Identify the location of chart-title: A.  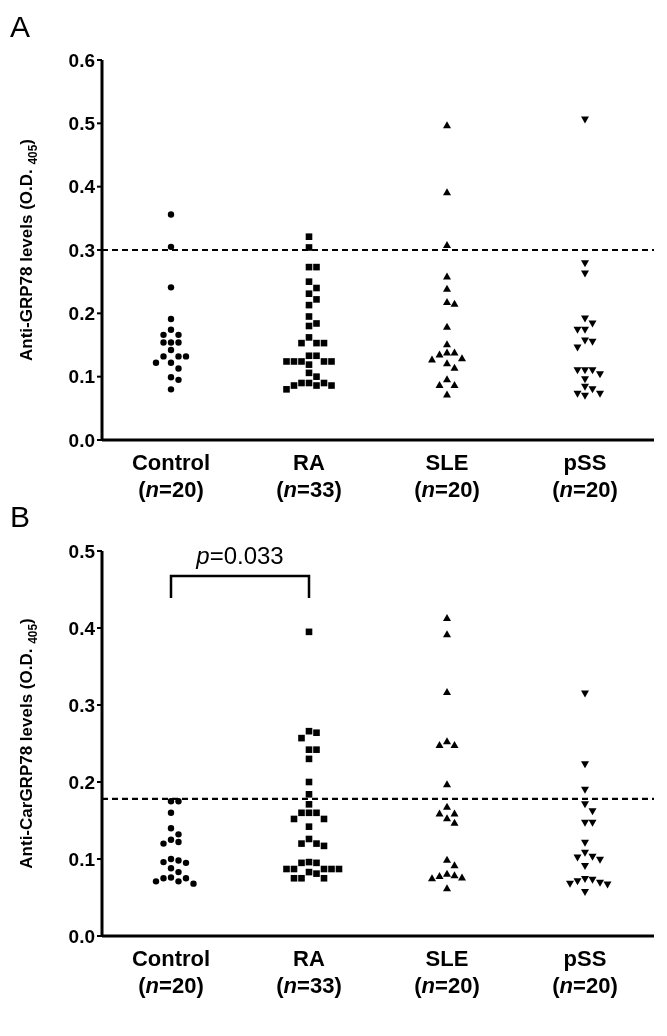
(20, 27).